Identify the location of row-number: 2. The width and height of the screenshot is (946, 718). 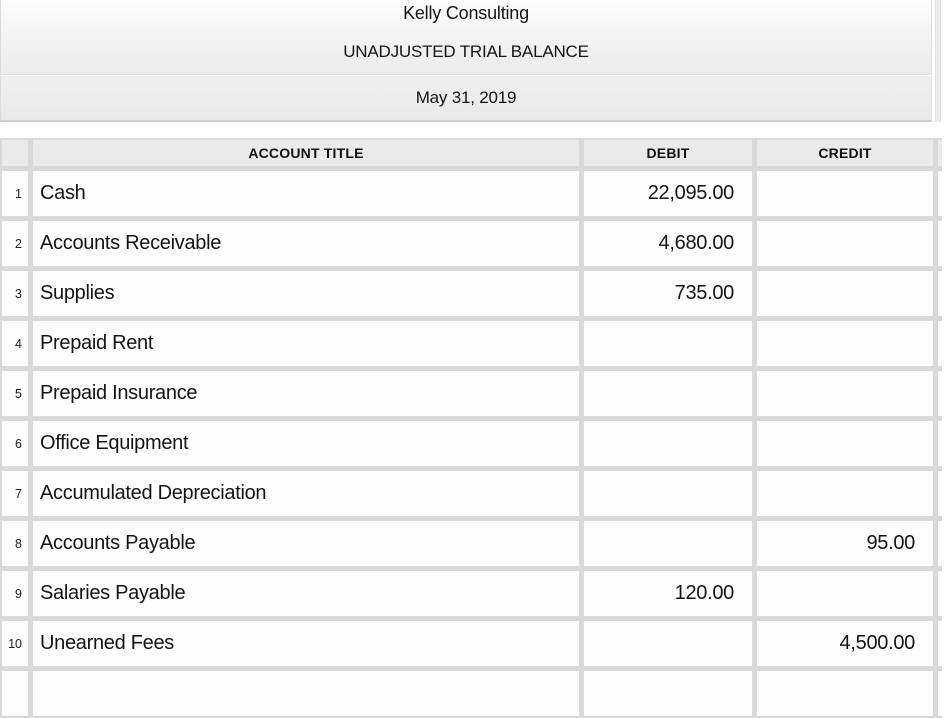
(15, 243).